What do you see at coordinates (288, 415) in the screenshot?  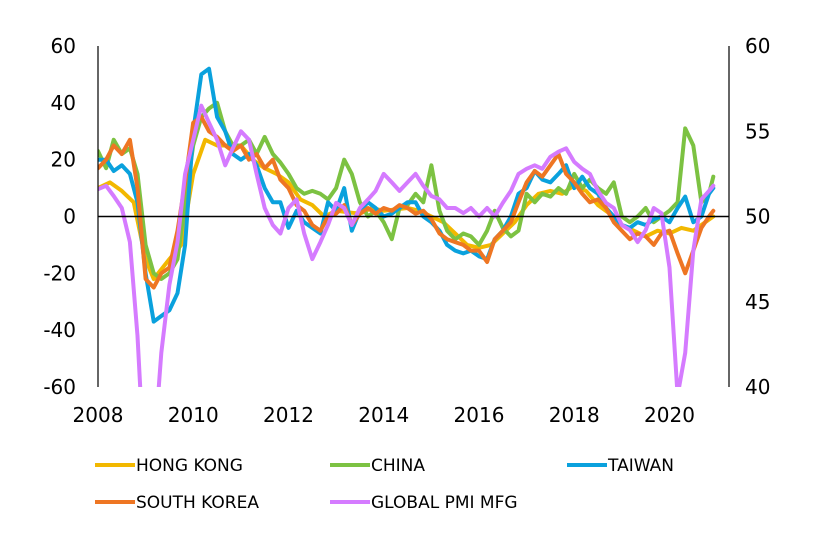 I see `x-tick-label: 2012` at bounding box center [288, 415].